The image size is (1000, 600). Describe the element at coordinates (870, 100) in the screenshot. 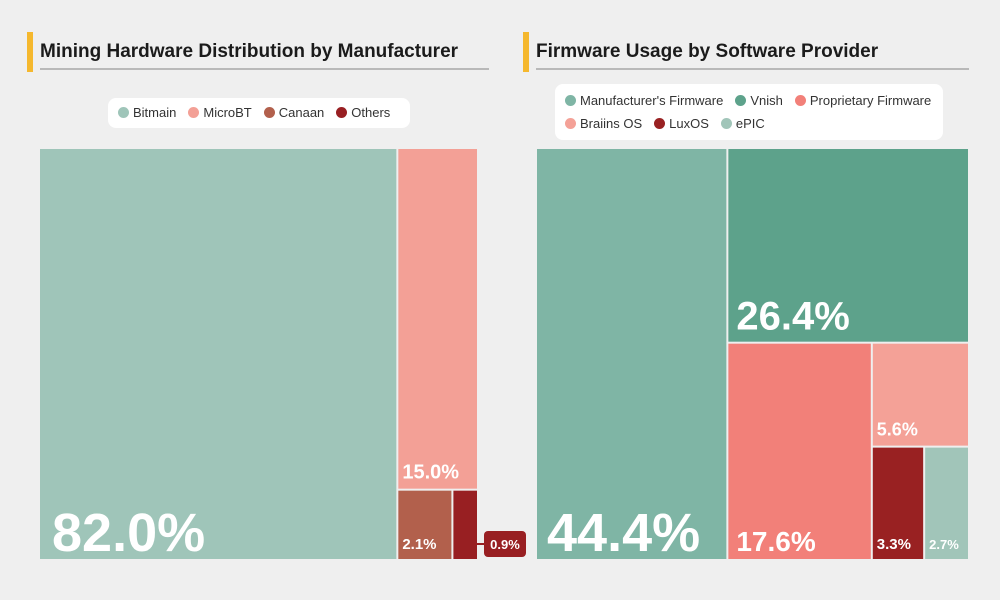

I see `legend-label: Proprietary Firmware` at that location.